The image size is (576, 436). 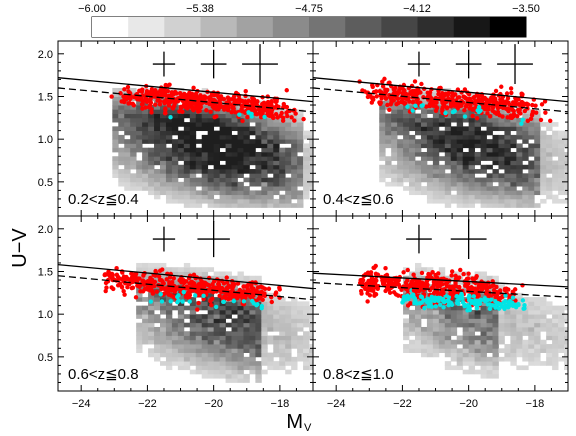 I want to click on colorbar-tick-label-2: −4.75, so click(x=309, y=9).